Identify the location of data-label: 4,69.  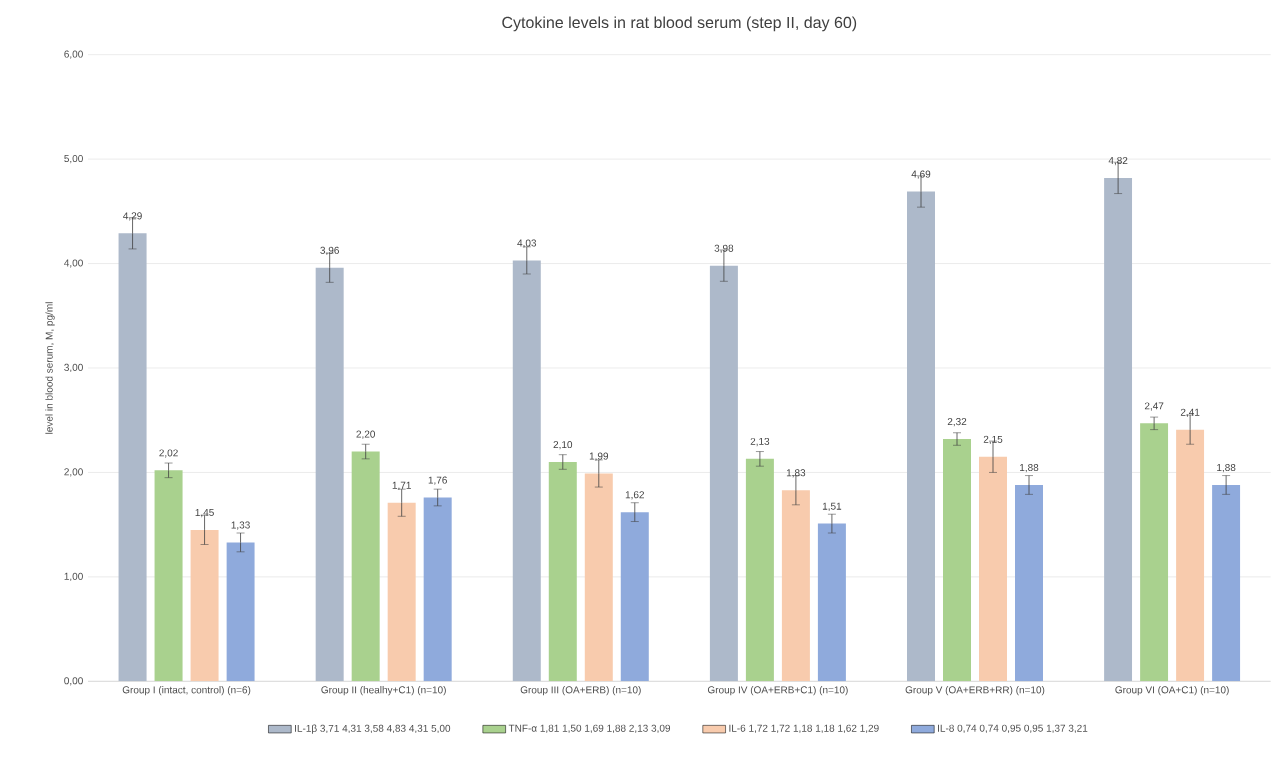
(921, 174).